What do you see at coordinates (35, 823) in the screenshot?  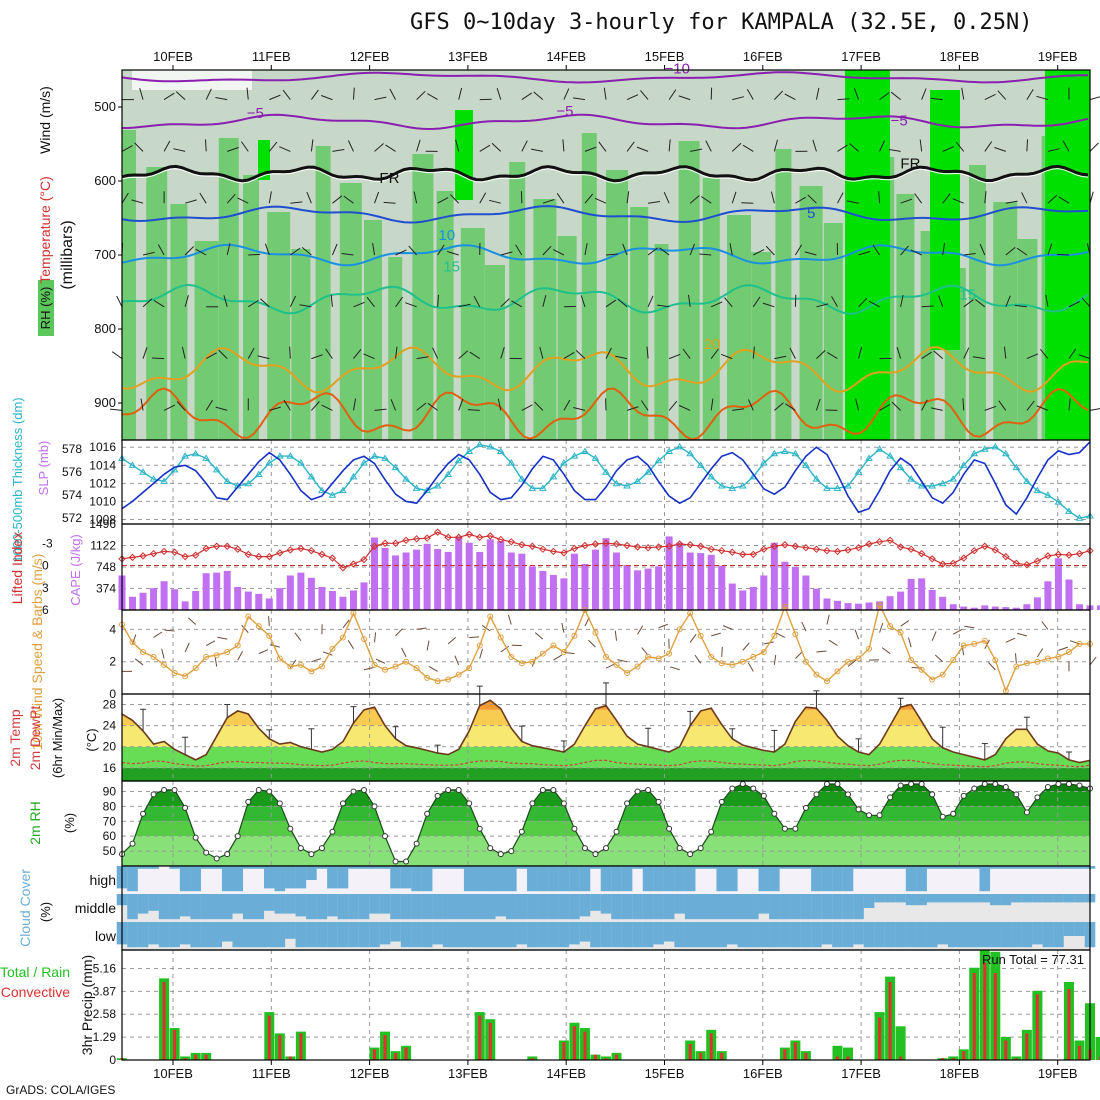 I see `rh2m-ylabel: 2m RH` at bounding box center [35, 823].